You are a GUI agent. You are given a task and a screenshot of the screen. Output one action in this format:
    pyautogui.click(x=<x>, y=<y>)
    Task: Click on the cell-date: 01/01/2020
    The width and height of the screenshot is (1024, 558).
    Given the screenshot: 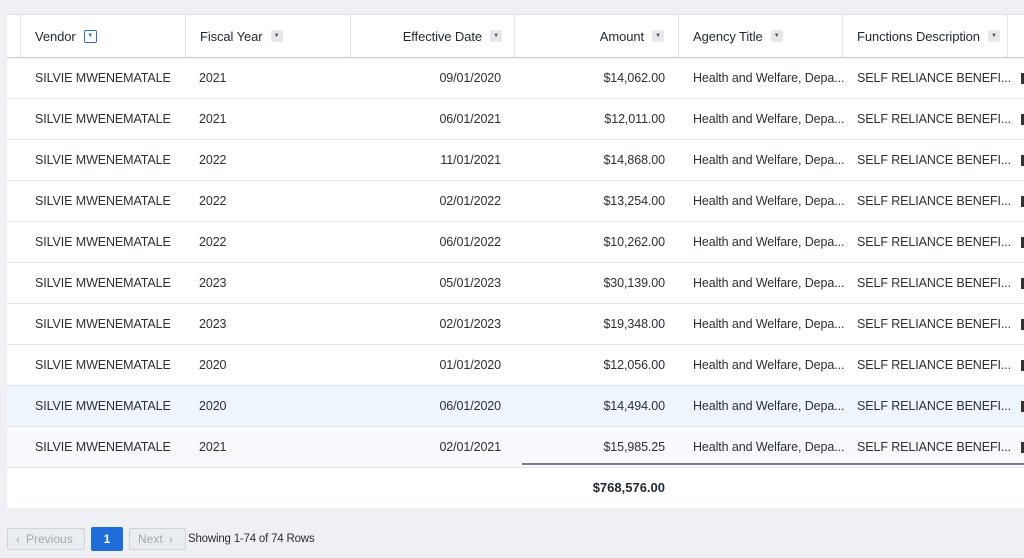 What is the action you would take?
    pyautogui.click(x=470, y=365)
    